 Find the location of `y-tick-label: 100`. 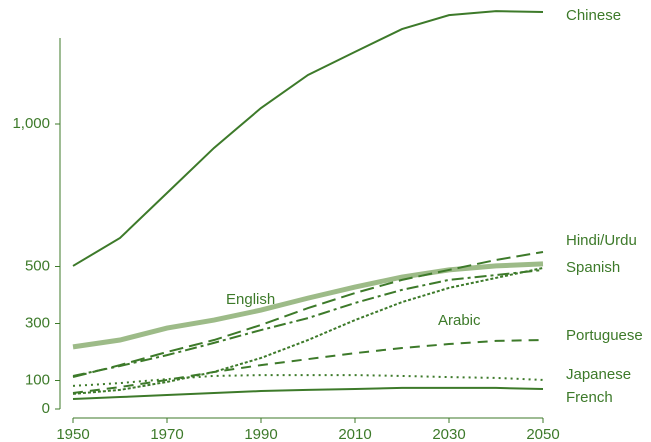

y-tick-label: 100 is located at coordinates (37, 379).